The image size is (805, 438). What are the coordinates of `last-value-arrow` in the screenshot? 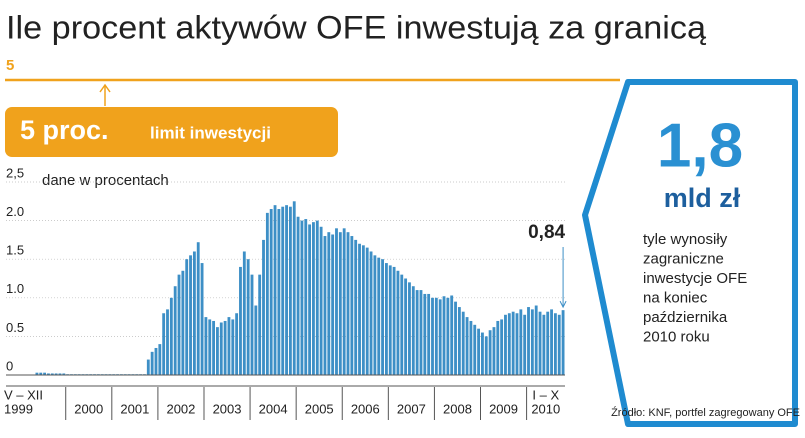 It's located at (563, 304).